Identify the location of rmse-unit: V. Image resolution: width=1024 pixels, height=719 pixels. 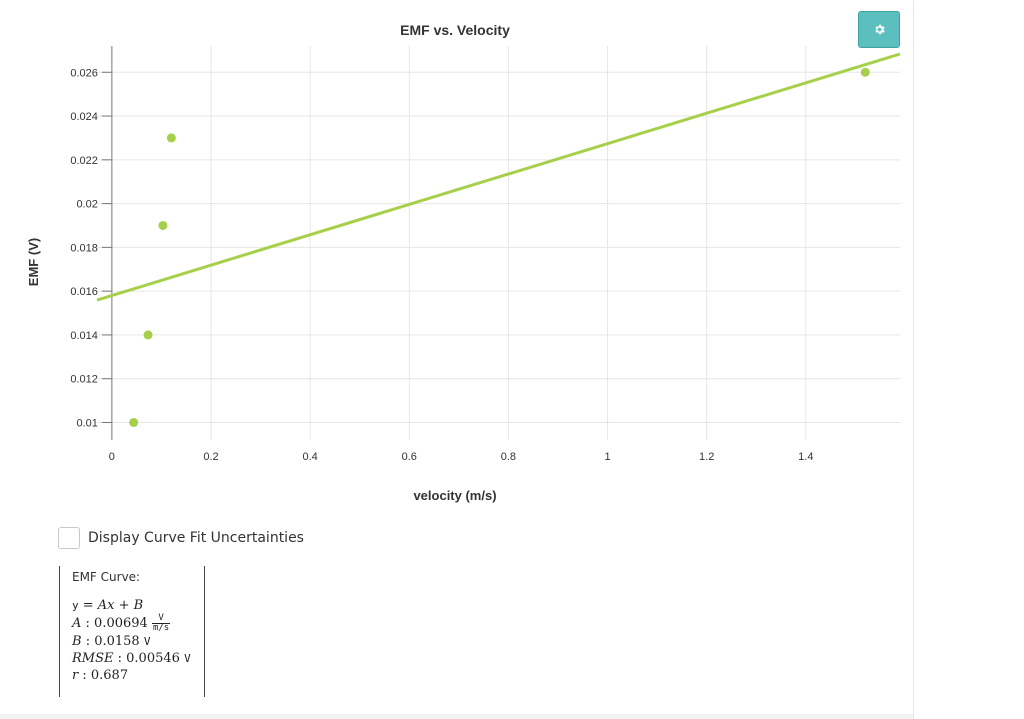
(187, 658).